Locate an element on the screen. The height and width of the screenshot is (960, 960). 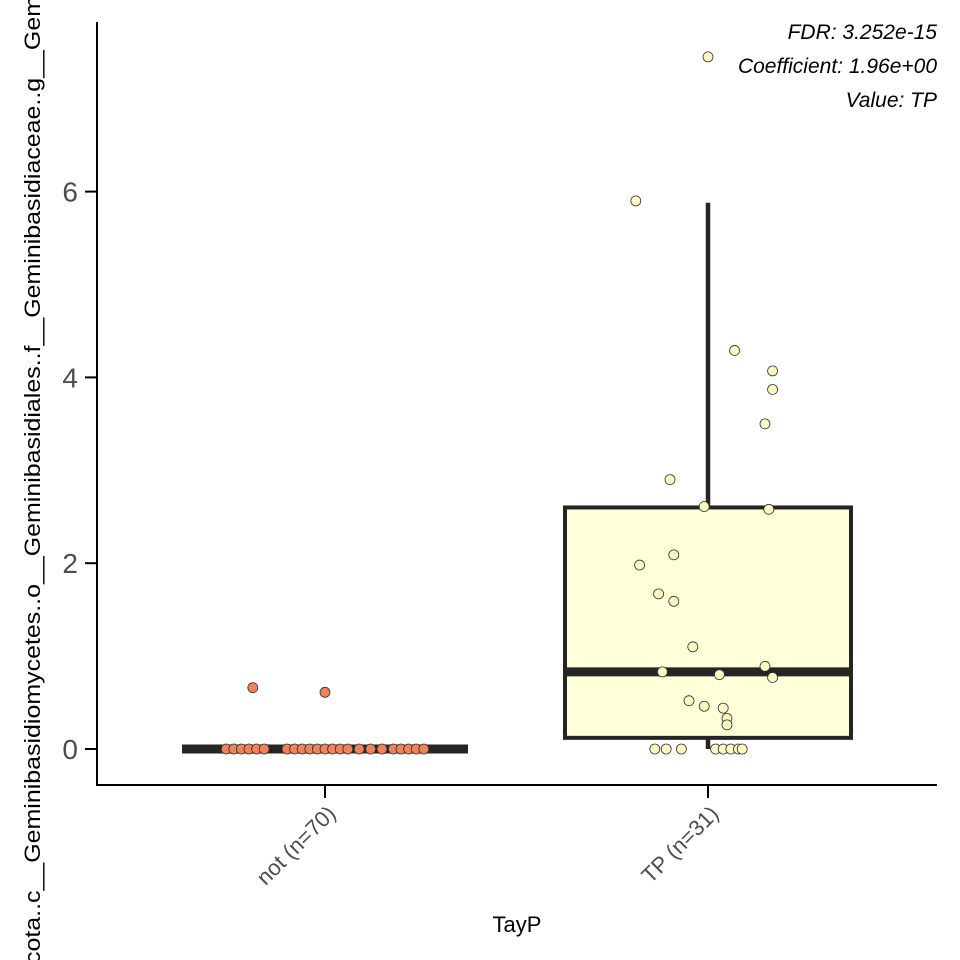
x-tick-label-tp: TP (n=31) is located at coordinates (680, 844).